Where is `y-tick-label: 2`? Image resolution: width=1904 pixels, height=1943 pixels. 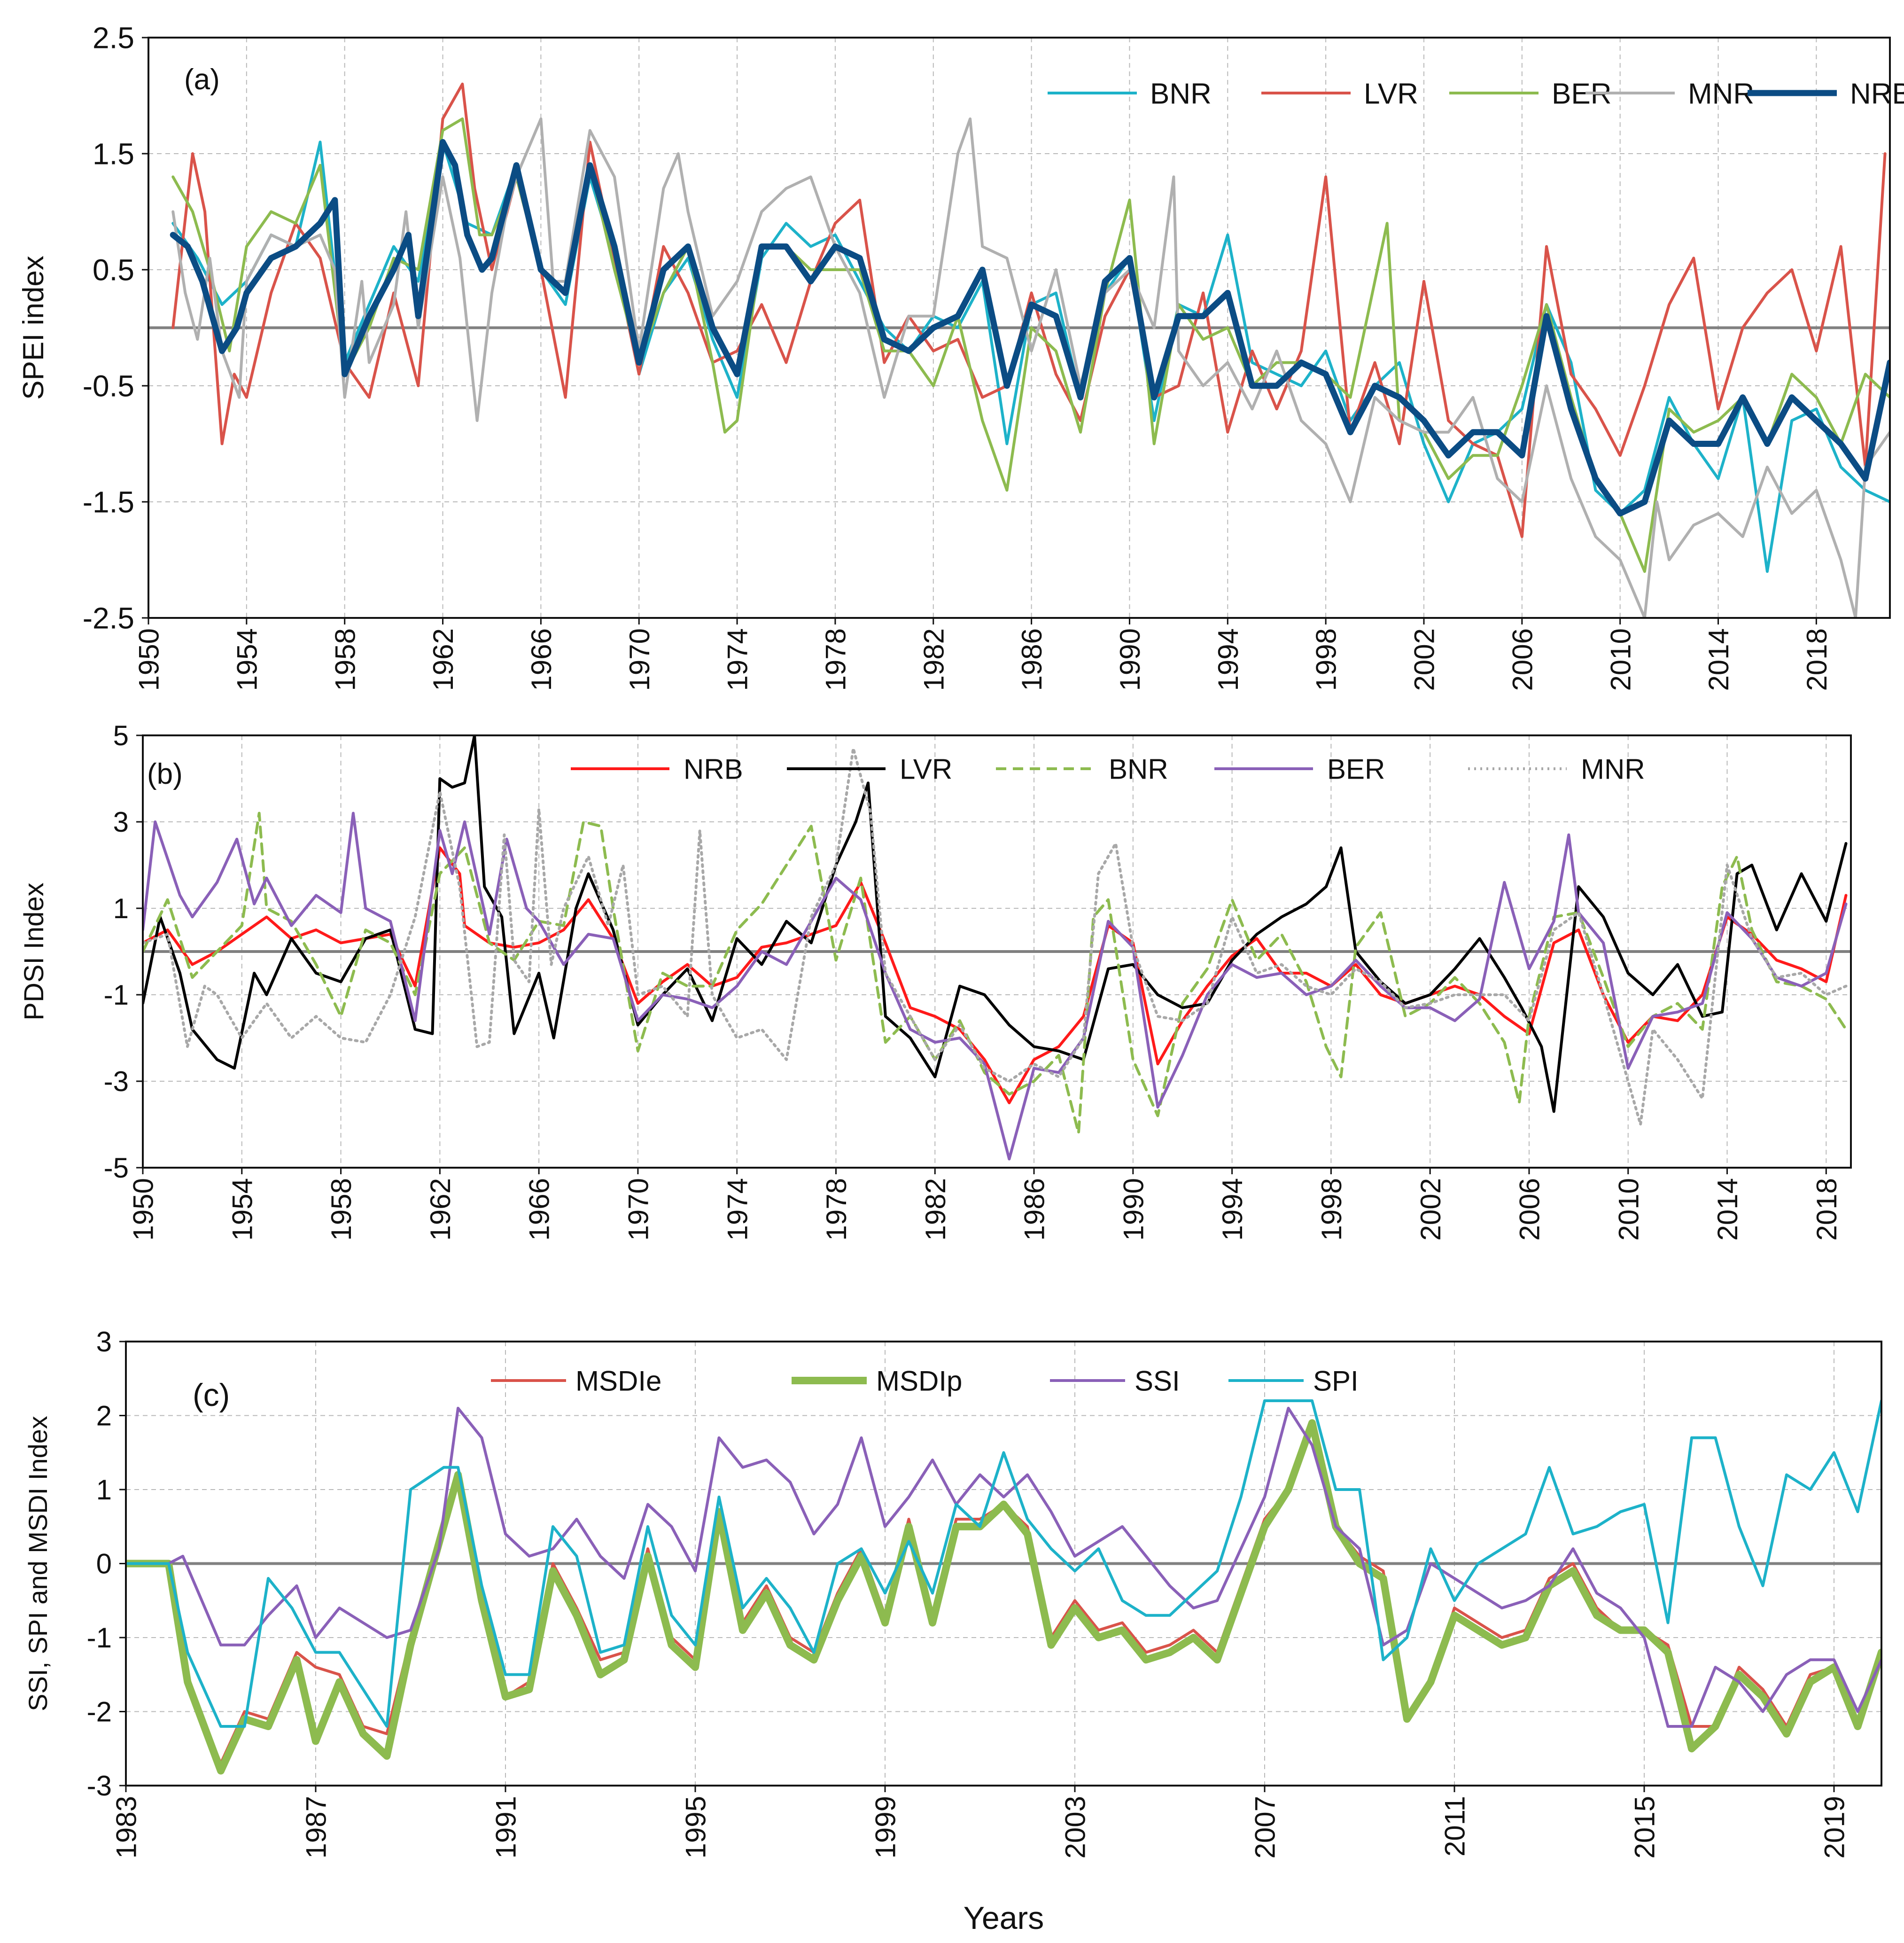
y-tick-label: 2 is located at coordinates (104, 1416).